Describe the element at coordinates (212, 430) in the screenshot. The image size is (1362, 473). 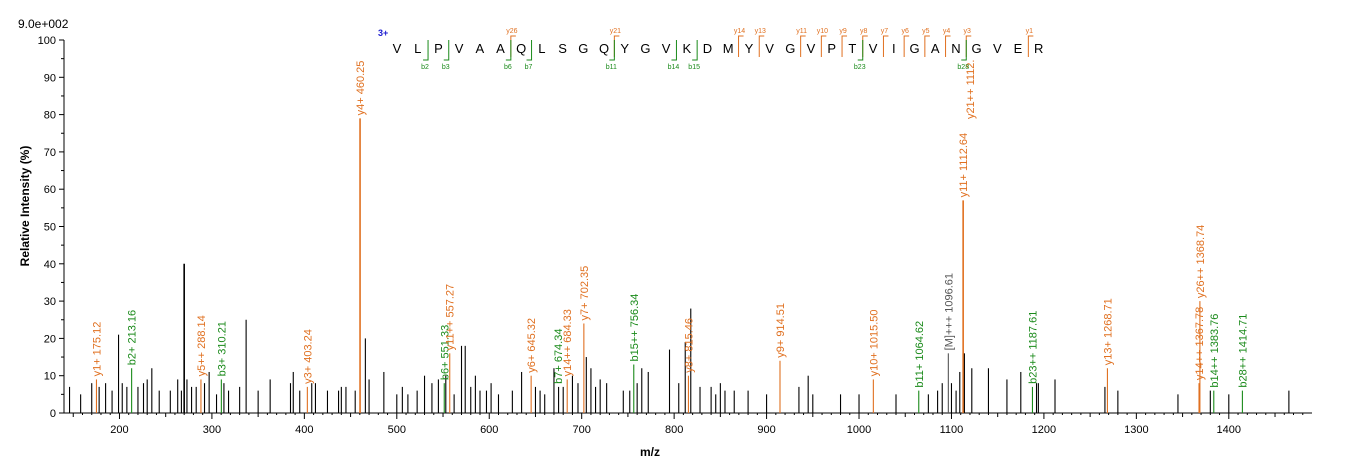
I see `x-tick-label: 300` at that location.